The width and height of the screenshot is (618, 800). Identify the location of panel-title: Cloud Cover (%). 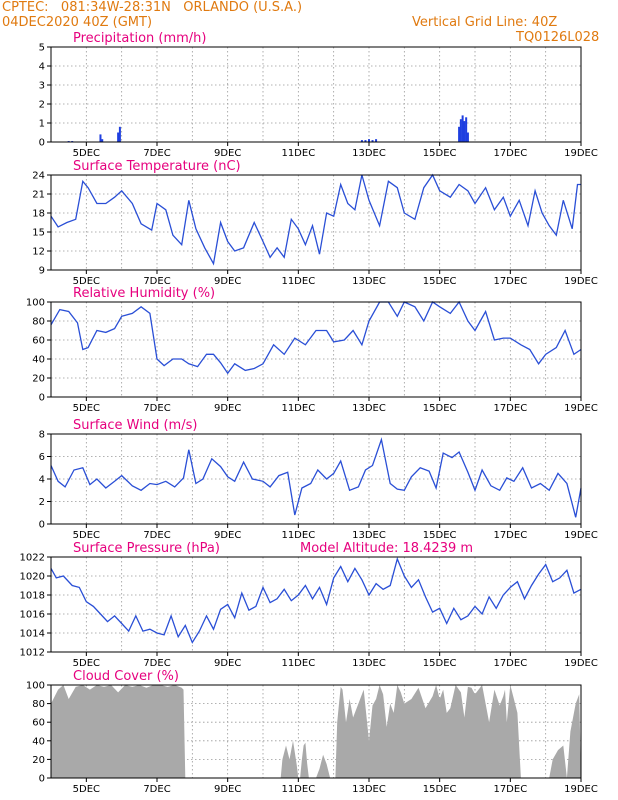
(126, 676).